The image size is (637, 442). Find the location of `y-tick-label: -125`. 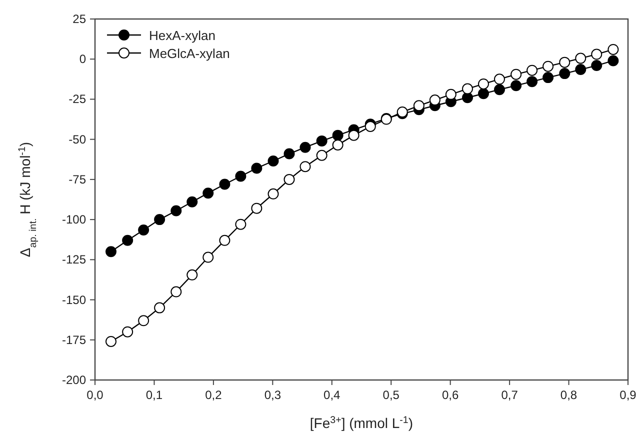

y-tick-label: -125 is located at coordinates (74, 259).